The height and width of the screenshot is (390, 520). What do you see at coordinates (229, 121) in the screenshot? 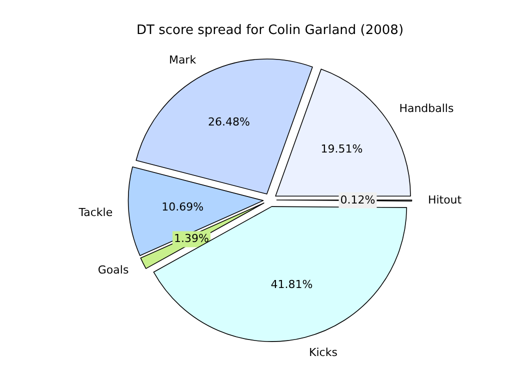
I see `data-label: 26.48%` at bounding box center [229, 121].